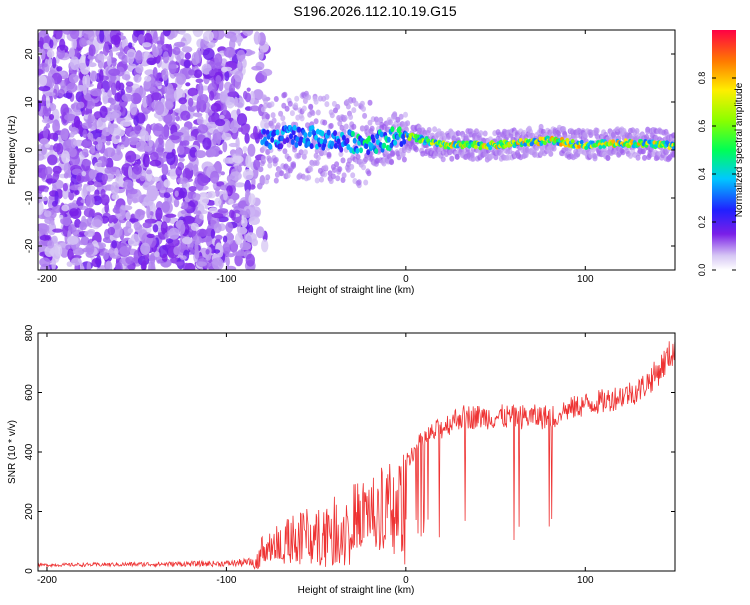 The height and width of the screenshot is (605, 750). Describe the element at coordinates (406, 279) in the screenshot. I see `x-tick-label: 0` at that location.